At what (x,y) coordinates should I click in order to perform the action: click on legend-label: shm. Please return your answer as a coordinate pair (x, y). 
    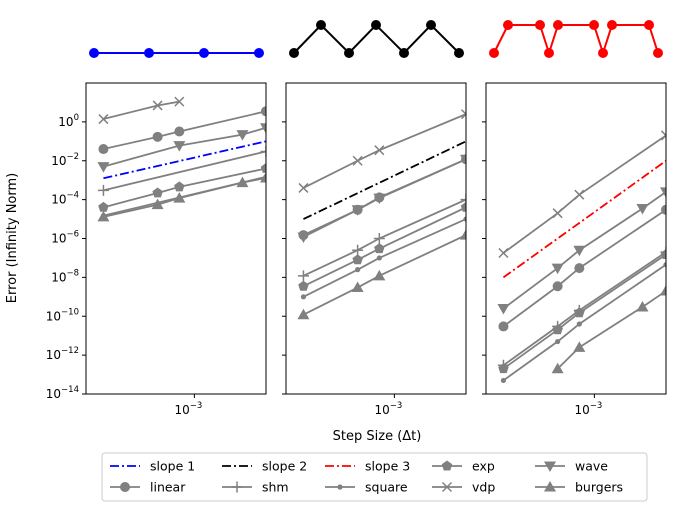
    Looking at the image, I should click on (275, 487).